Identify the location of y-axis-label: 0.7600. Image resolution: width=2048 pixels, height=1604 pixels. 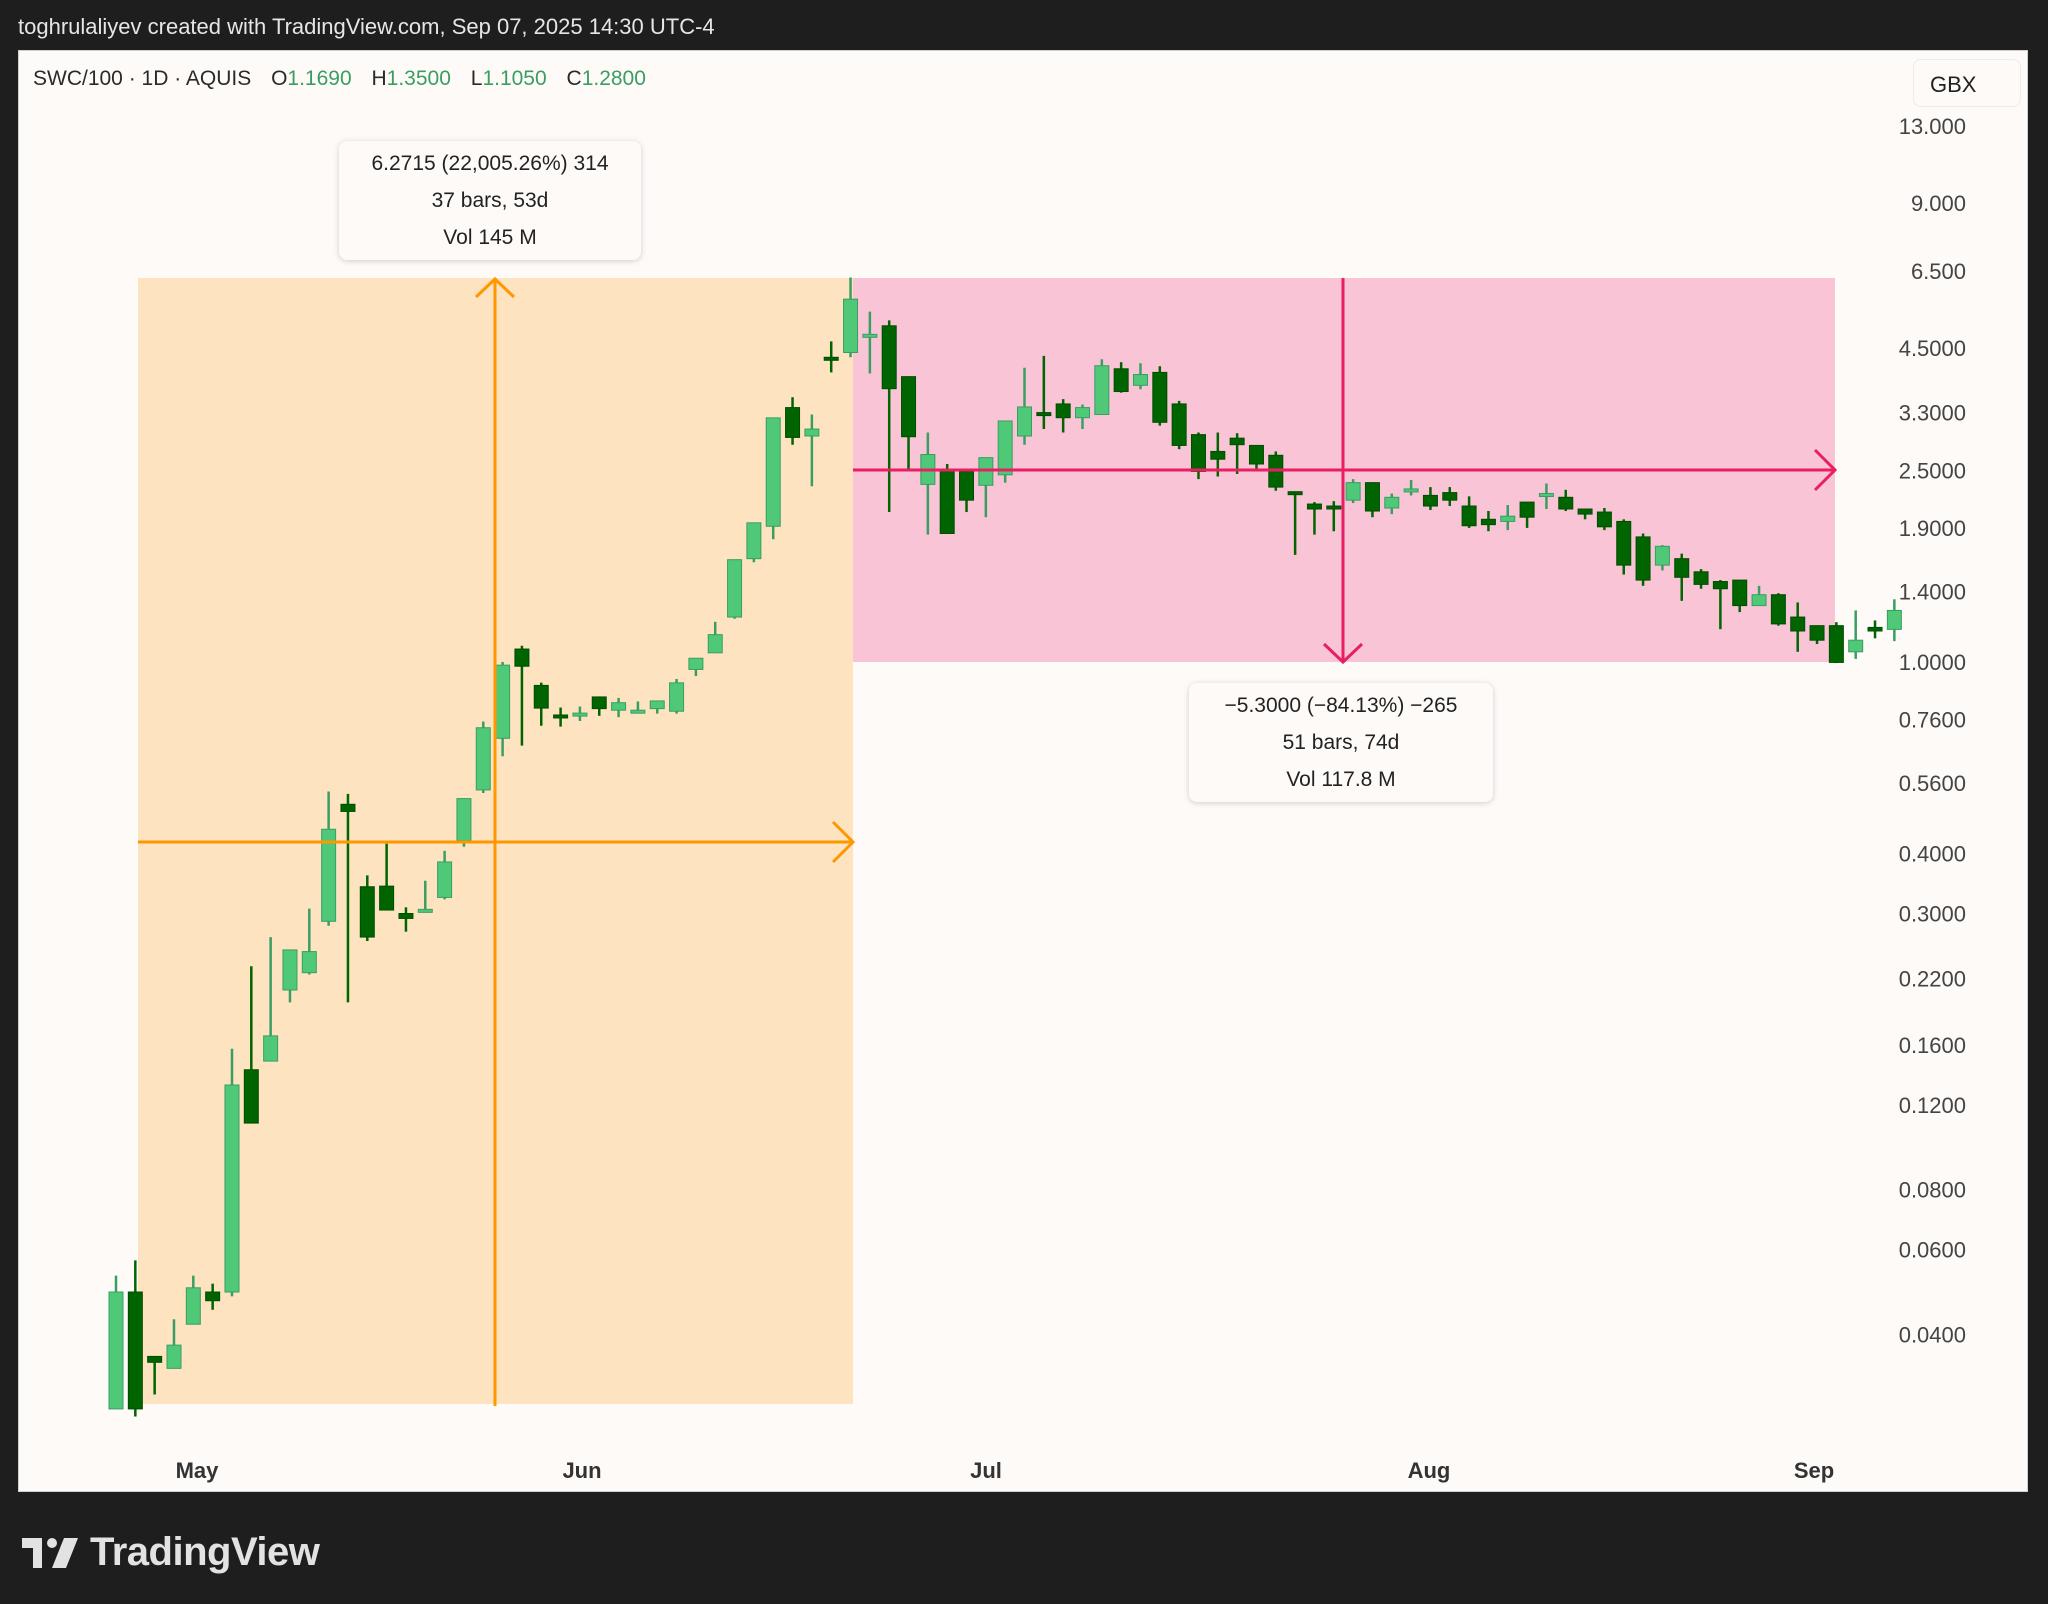
(1932, 719).